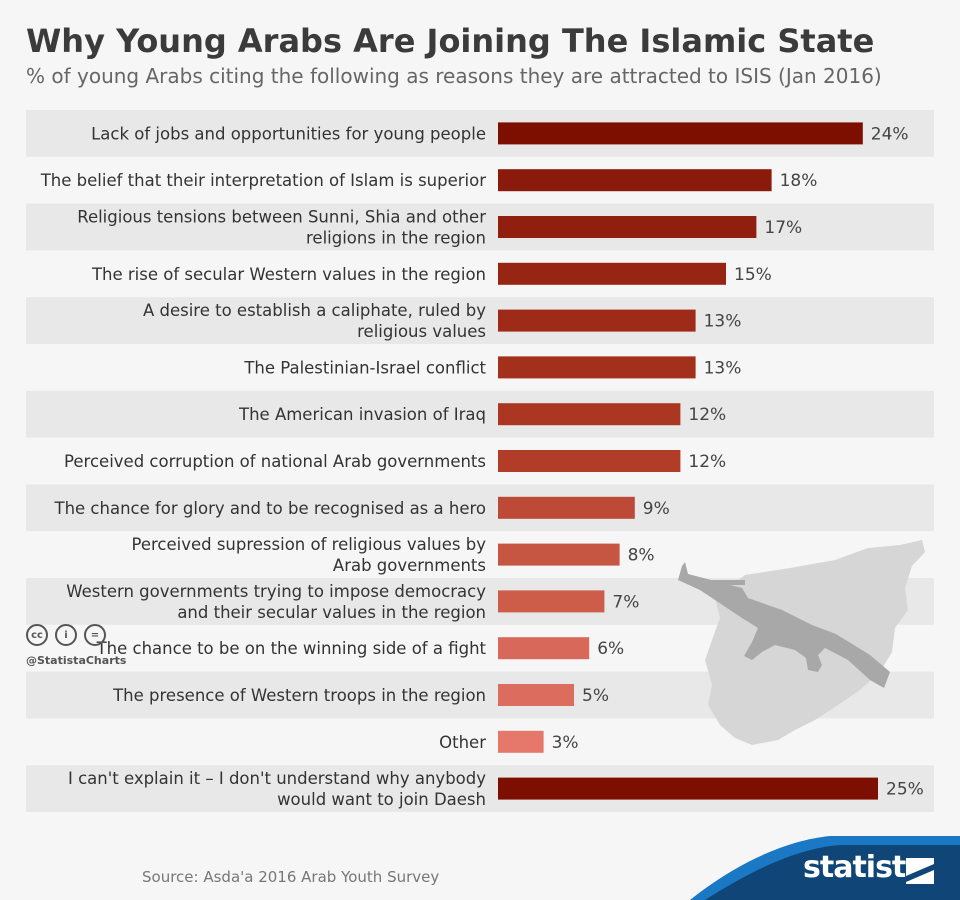 This screenshot has height=900, width=960. What do you see at coordinates (66, 635) in the screenshot?
I see `by-icon: i` at bounding box center [66, 635].